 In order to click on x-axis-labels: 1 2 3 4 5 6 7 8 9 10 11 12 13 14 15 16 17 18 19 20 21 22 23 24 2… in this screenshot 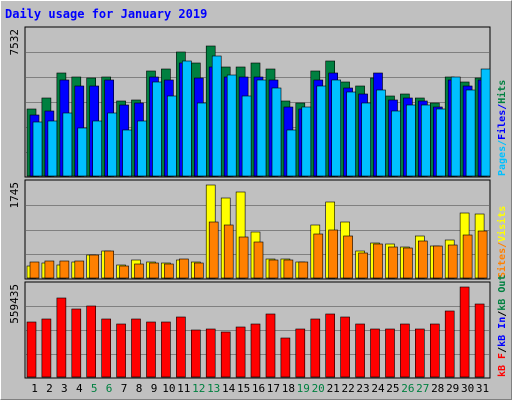, I will do `click(260, 388)`.